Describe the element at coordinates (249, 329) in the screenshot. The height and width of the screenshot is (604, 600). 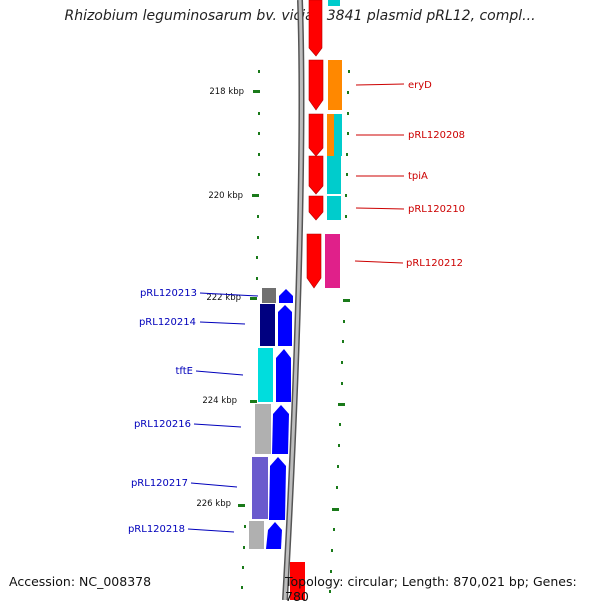
I see `left-tick-track` at that location.